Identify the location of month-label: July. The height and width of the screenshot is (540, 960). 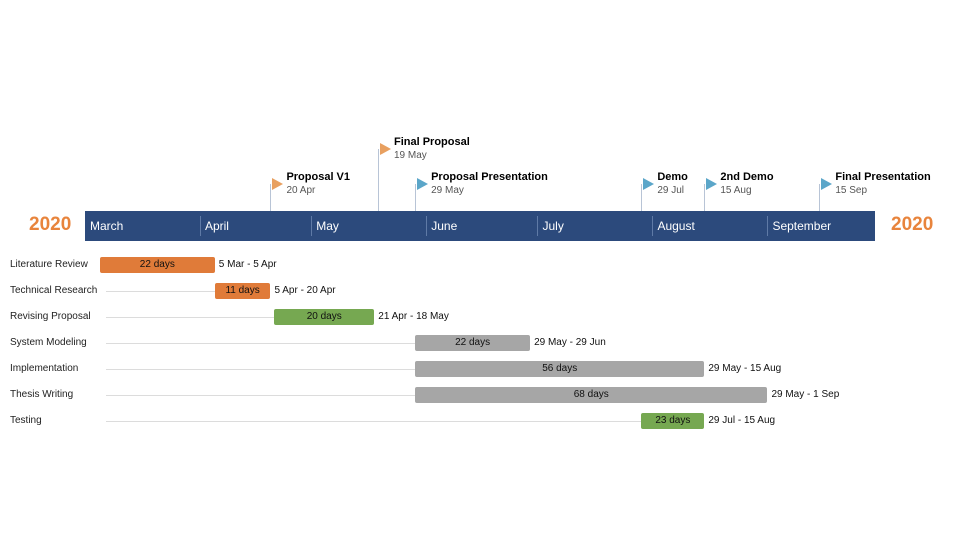
(553, 226).